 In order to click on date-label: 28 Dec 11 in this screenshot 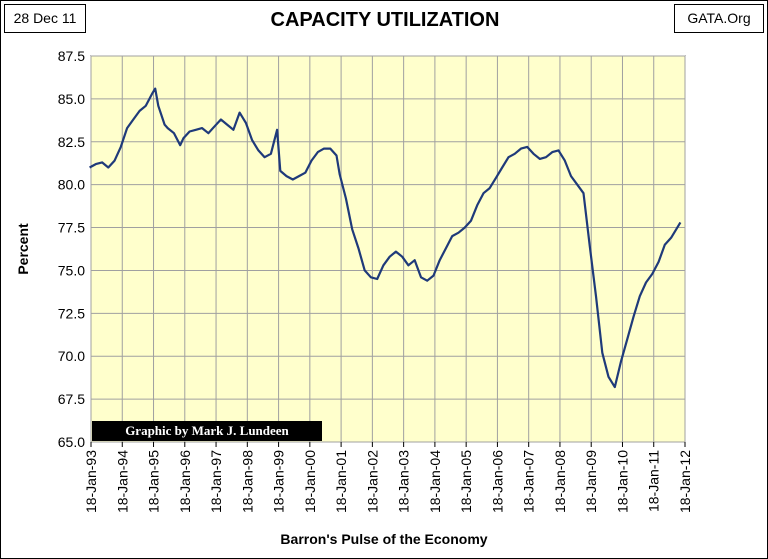, I will do `click(45, 18)`.